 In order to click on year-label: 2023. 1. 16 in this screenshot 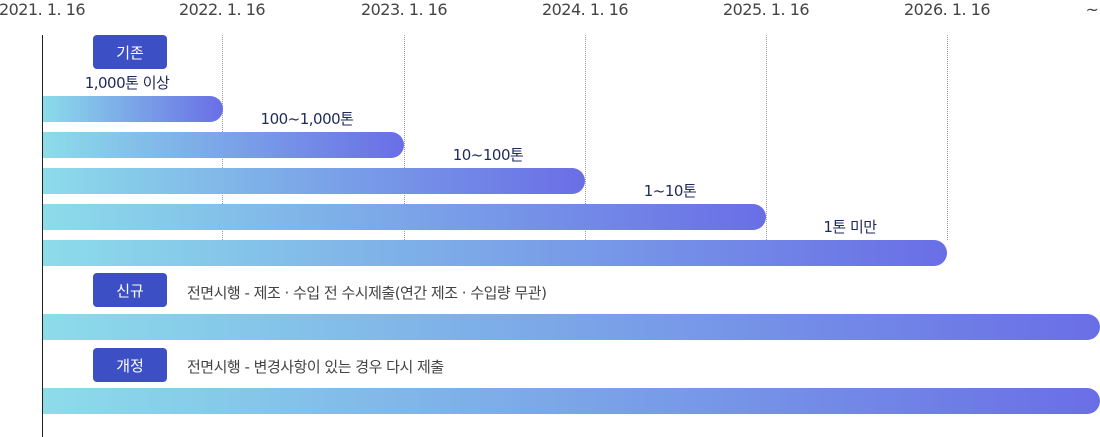, I will do `click(404, 9)`.